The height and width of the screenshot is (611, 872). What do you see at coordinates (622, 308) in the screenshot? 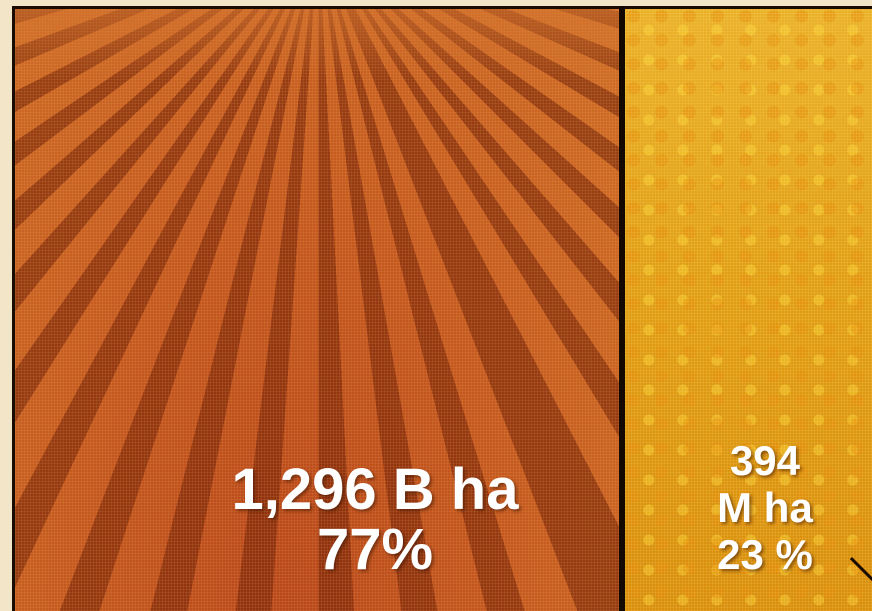
I see `panel-divider` at bounding box center [622, 308].